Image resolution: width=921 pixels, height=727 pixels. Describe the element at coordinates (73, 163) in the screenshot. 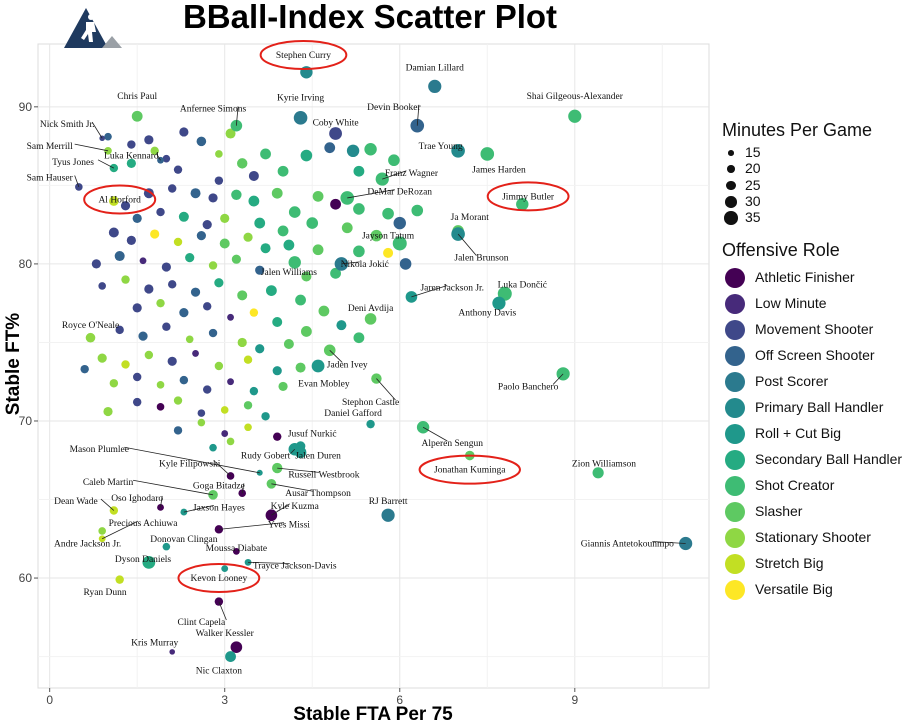

I see `point-label: Tyus Jones` at that location.